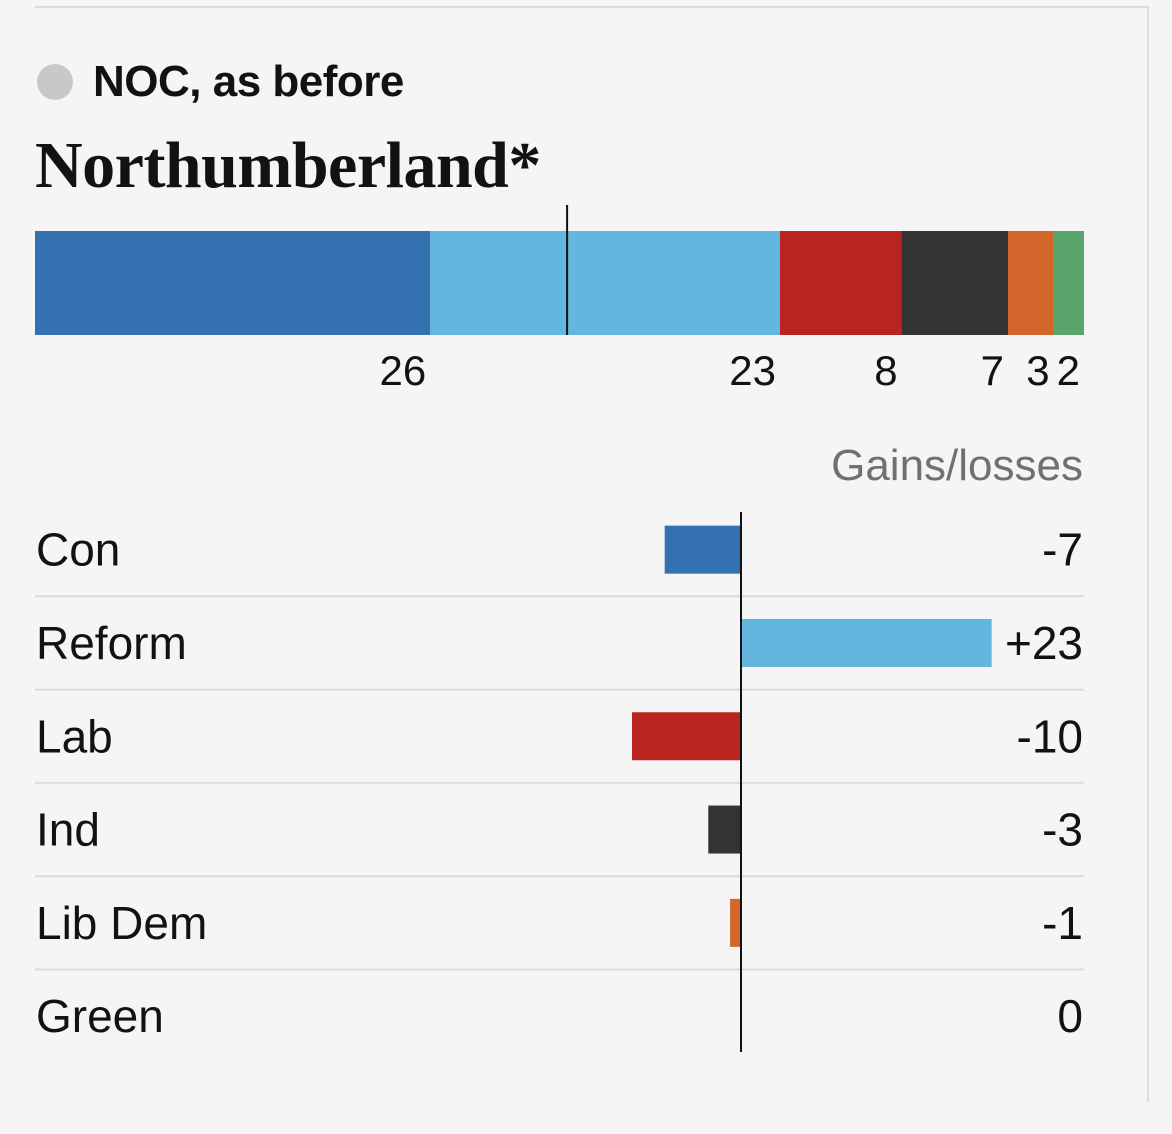  Describe the element at coordinates (686, 736) in the screenshot. I see `change-bar-lab` at that location.